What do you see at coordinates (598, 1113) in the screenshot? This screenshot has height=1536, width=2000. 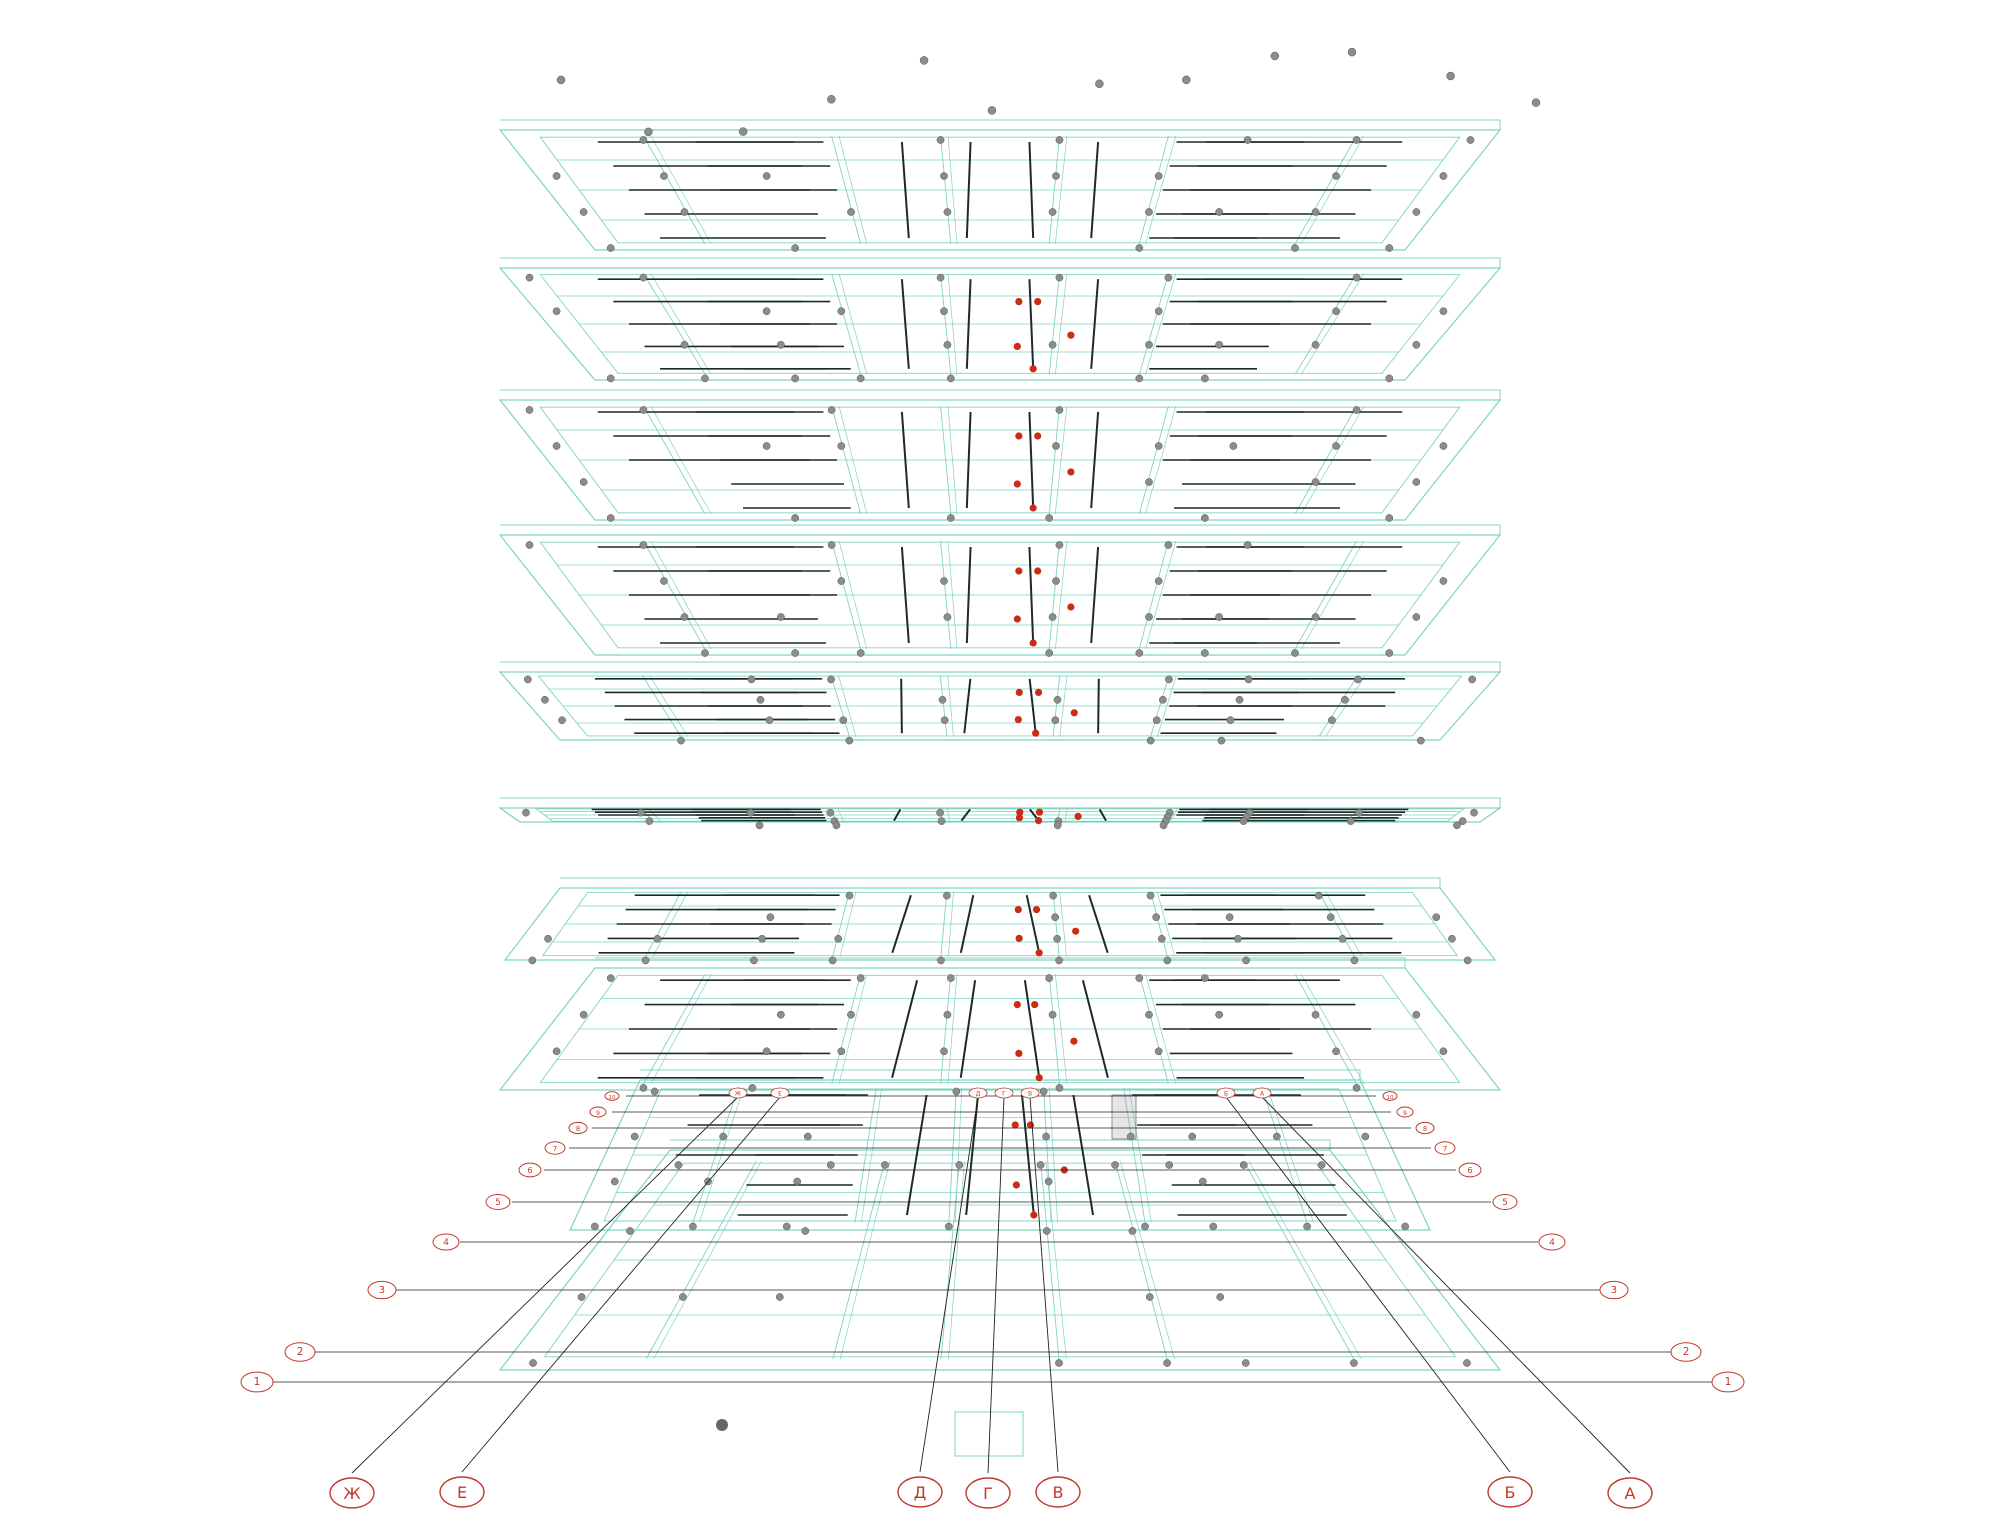 I see `axis-label-left: 9` at bounding box center [598, 1113].